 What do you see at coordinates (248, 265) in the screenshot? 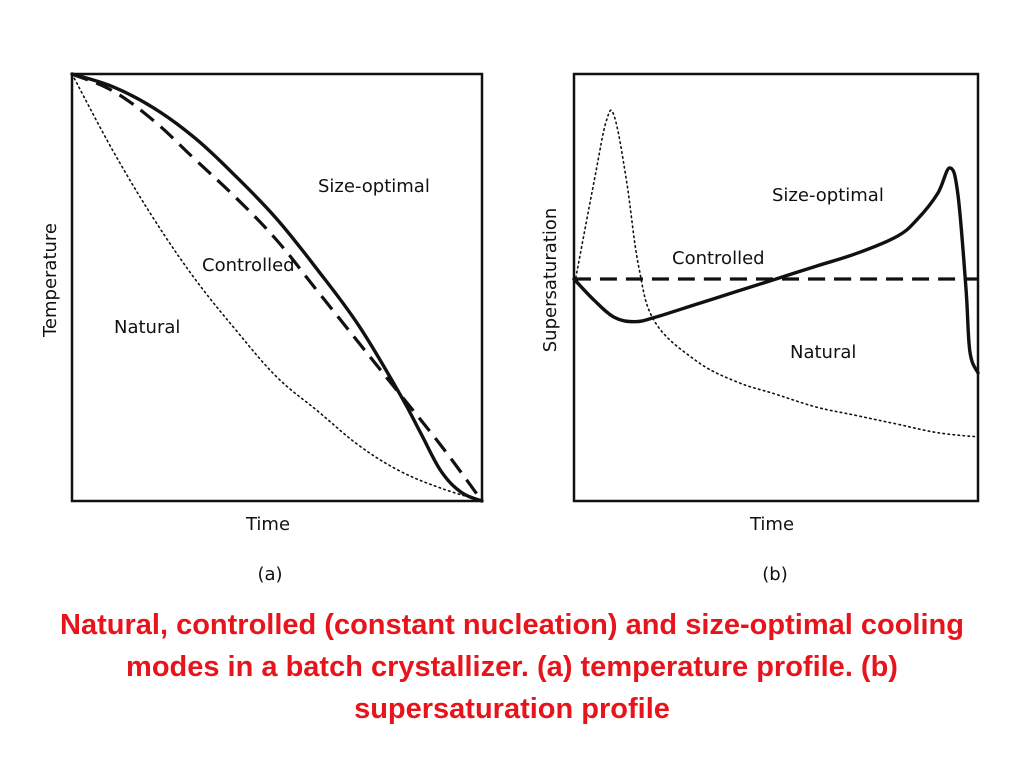
I see `series-label-controlled-a: Controlled` at bounding box center [248, 265].